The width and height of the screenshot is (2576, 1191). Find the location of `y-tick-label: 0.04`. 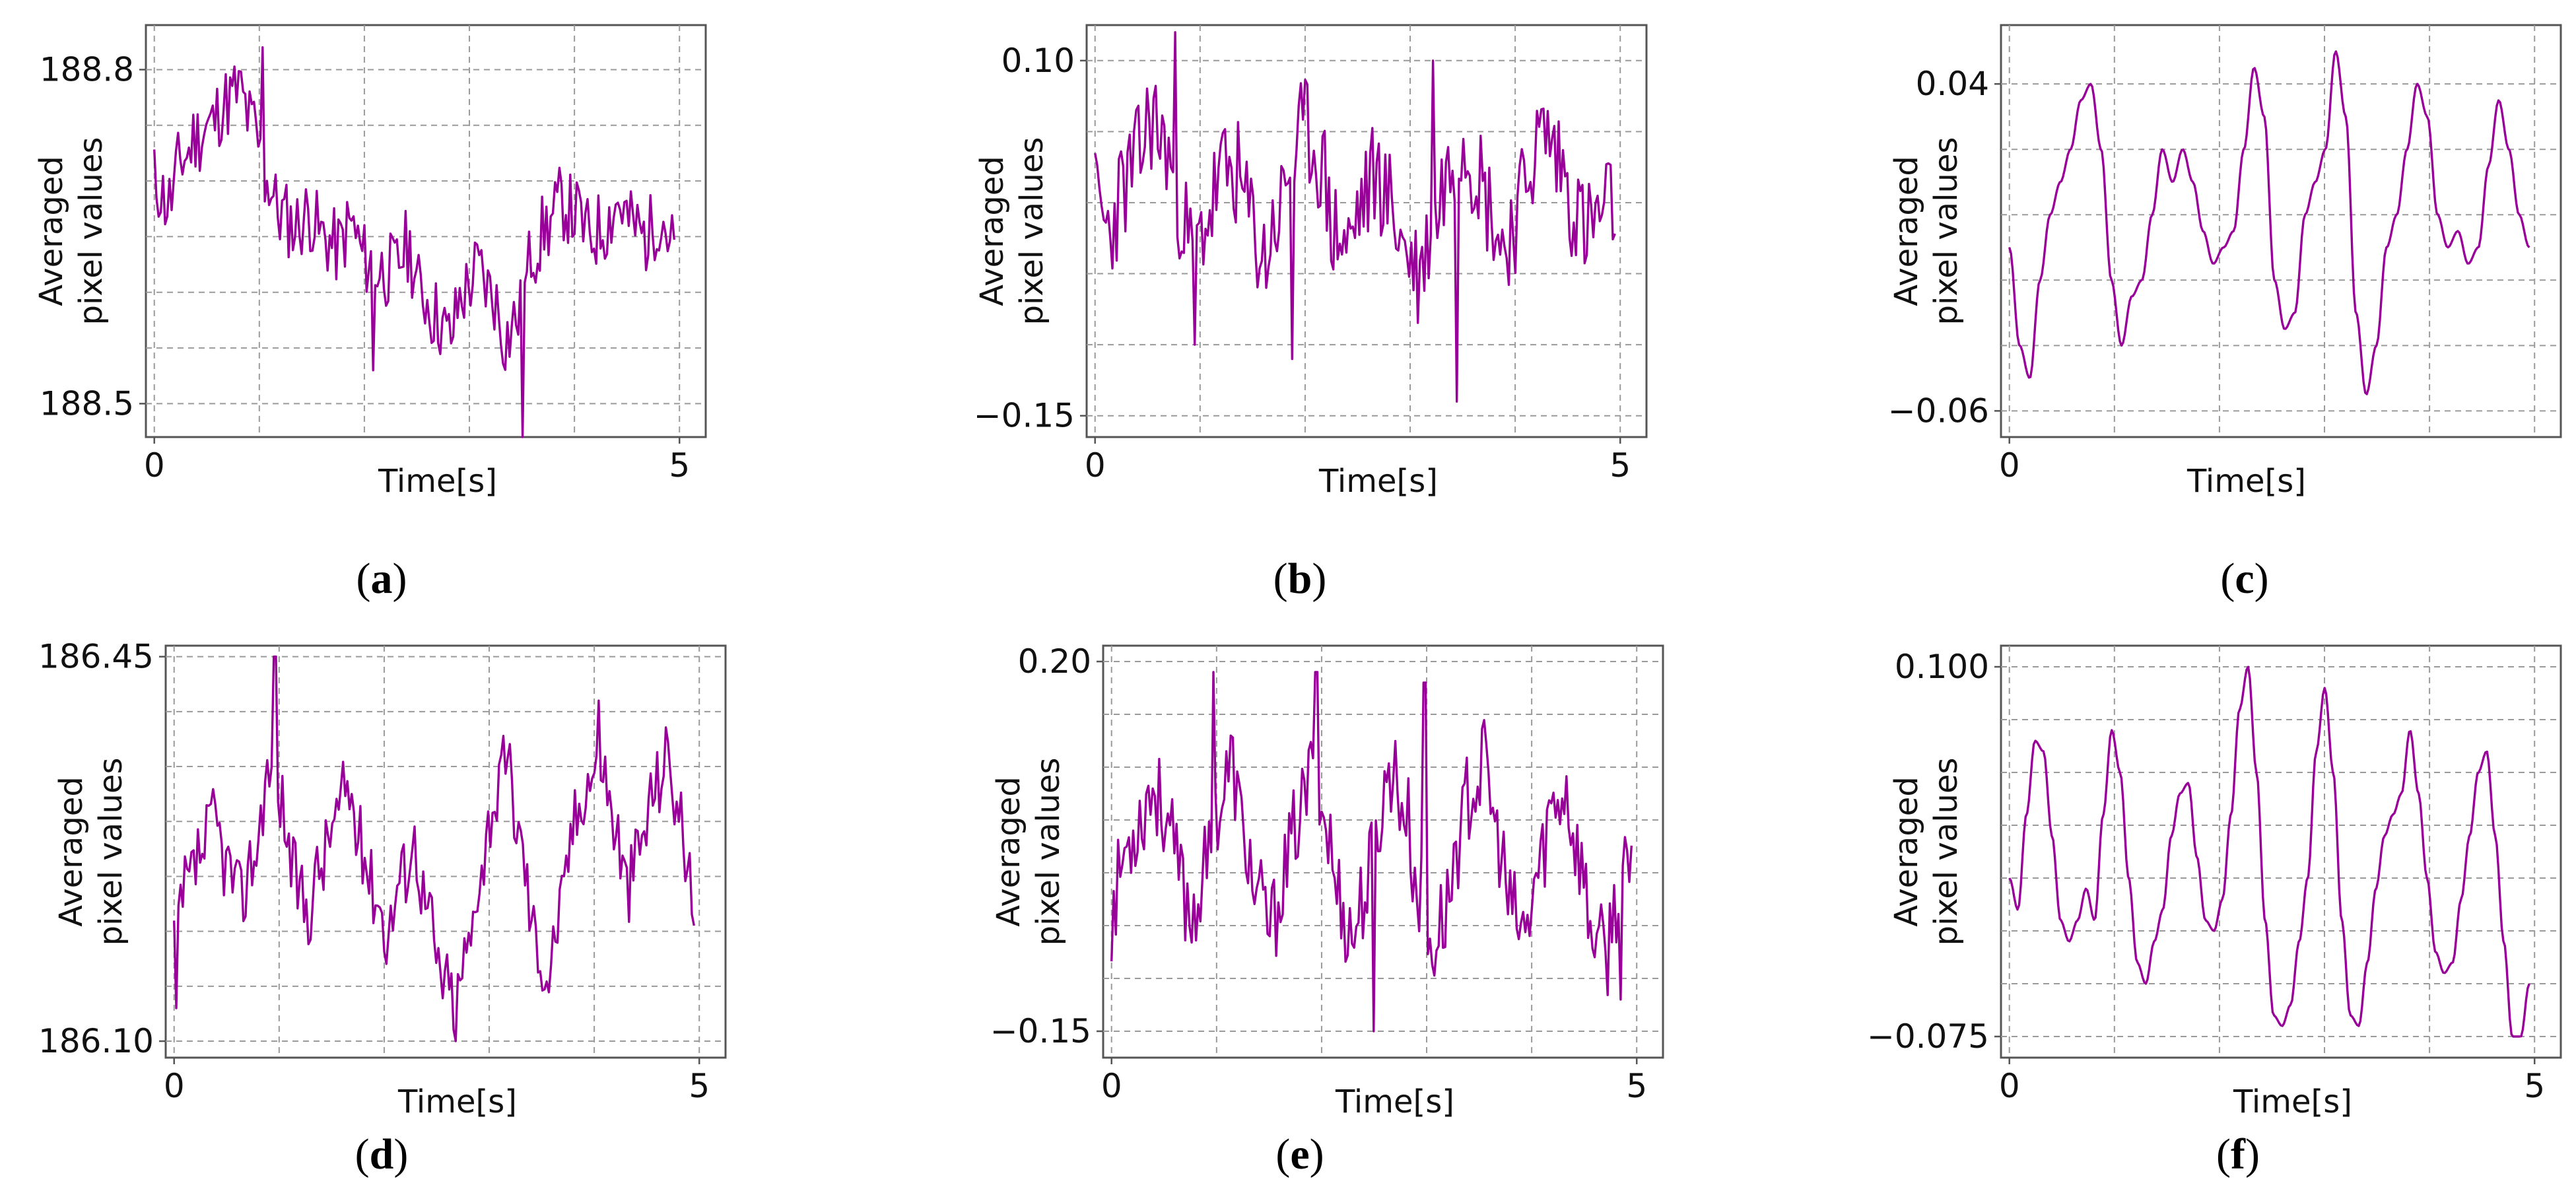

y-tick-label: 0.04 is located at coordinates (1952, 84).